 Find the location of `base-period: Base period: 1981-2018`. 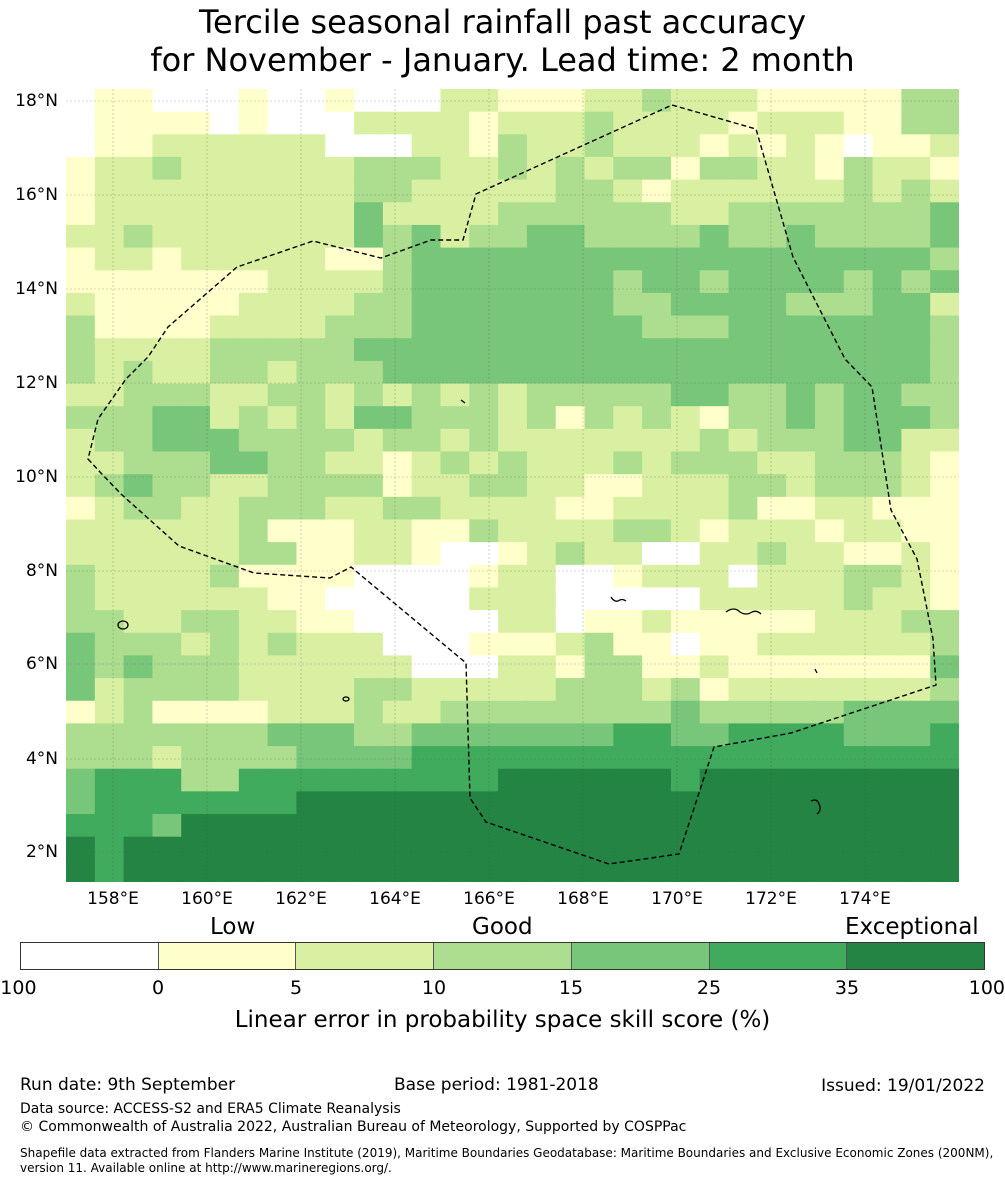

base-period: Base period: 1981-2018 is located at coordinates (496, 1085).